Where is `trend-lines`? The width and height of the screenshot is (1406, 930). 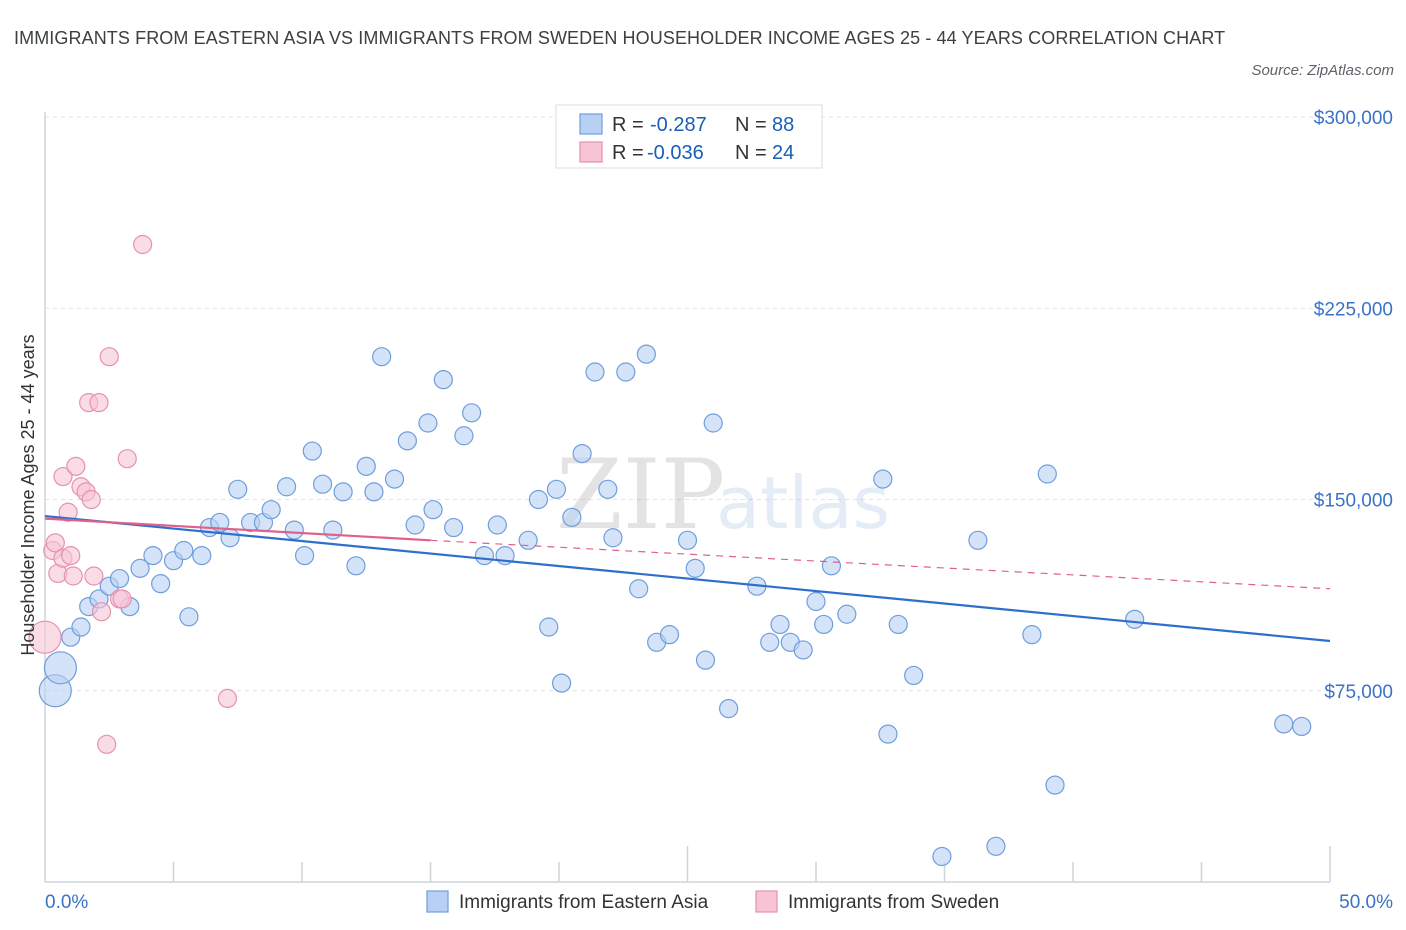
trend-lines is located at coordinates (687, 578).